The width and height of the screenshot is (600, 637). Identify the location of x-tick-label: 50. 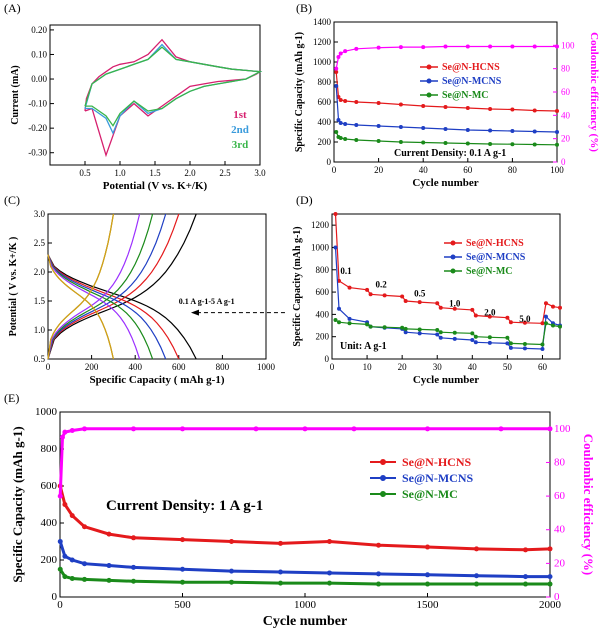
(508, 367).